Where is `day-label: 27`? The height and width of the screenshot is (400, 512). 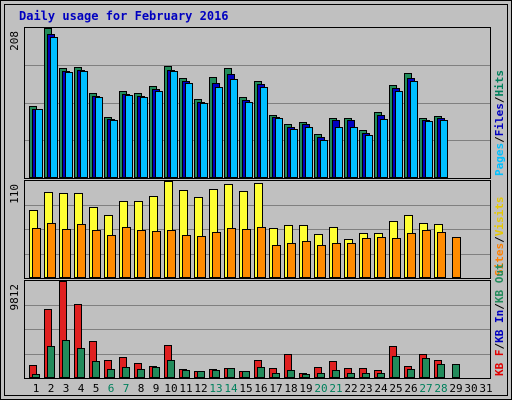
day-label: 27 is located at coordinates (425, 388).